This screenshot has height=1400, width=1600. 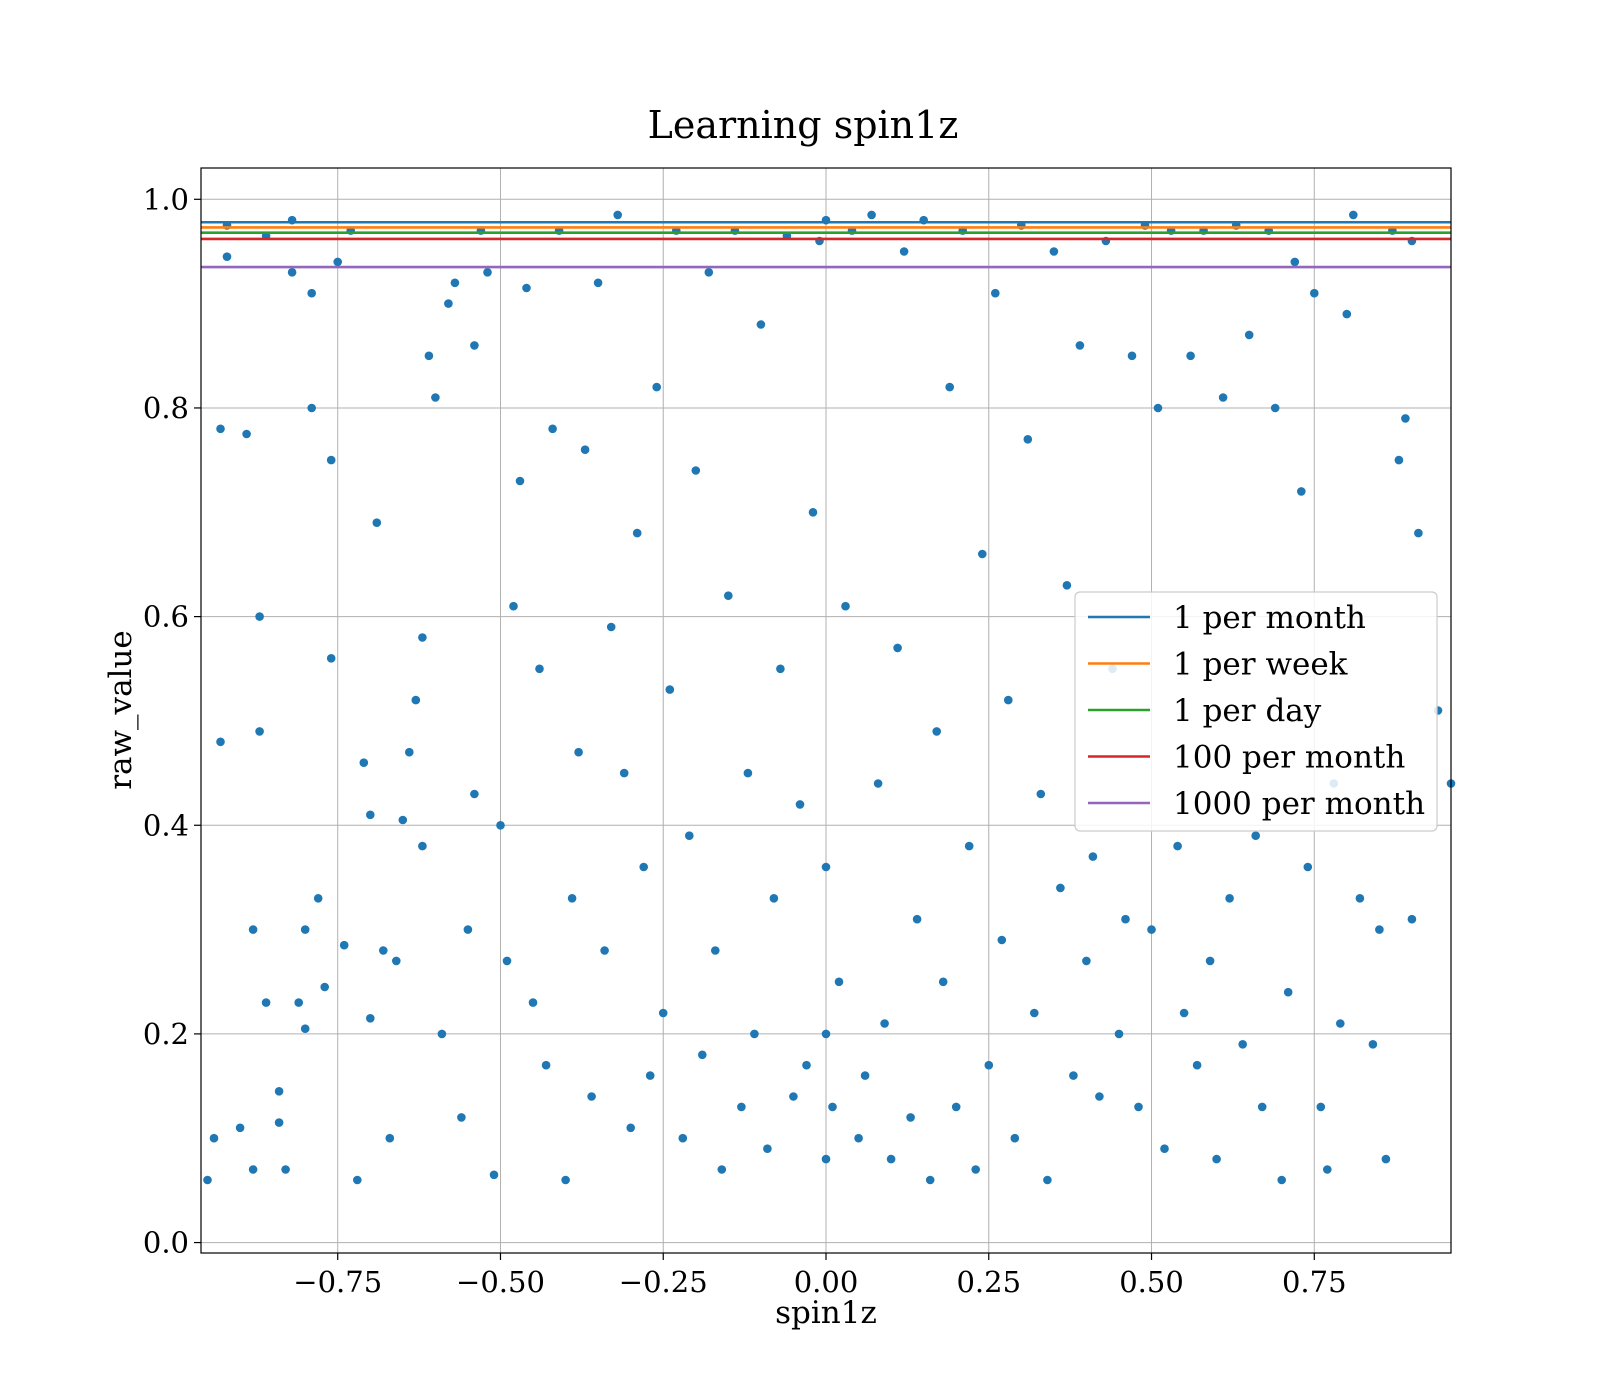 What do you see at coordinates (1260, 665) in the screenshot?
I see `legend-label: 1 per week` at bounding box center [1260, 665].